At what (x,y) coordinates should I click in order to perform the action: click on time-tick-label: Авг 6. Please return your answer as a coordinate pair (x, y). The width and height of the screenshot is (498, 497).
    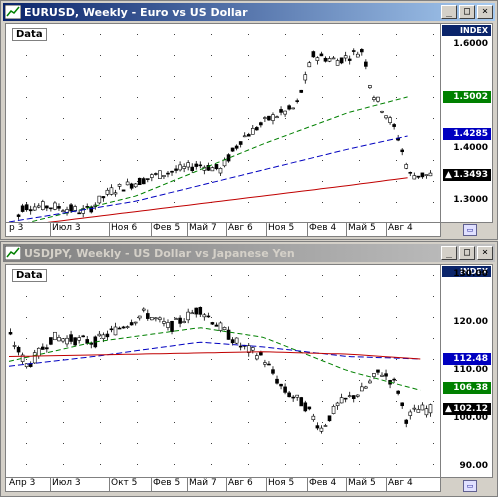
    Looking at the image, I should click on (240, 228).